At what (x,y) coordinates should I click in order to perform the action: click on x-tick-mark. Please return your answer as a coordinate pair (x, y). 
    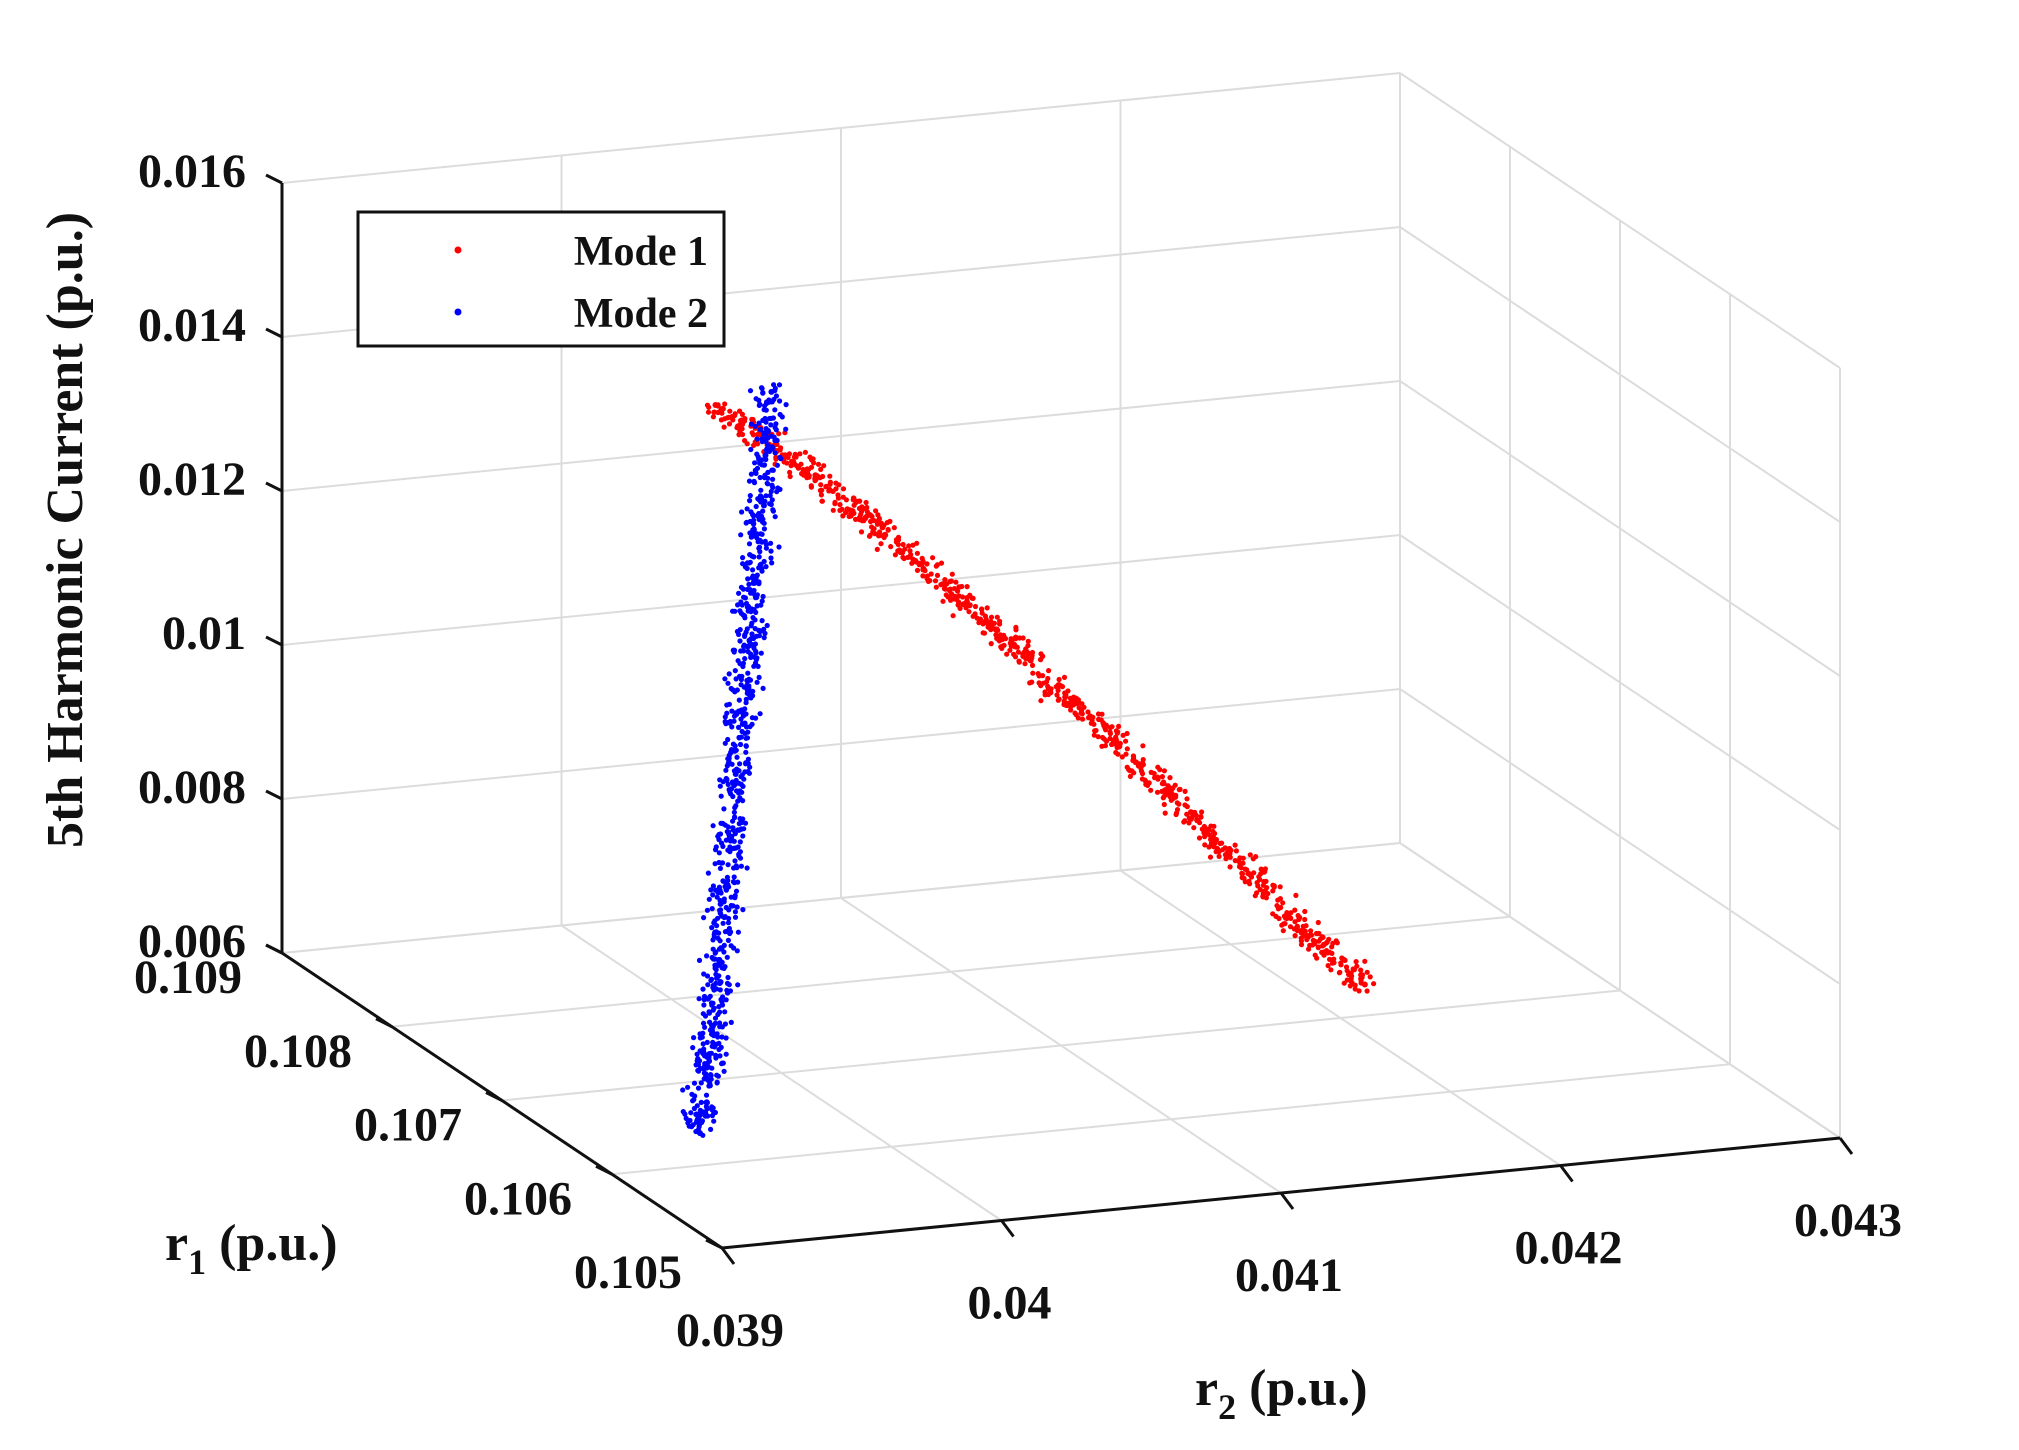
    Looking at the image, I should click on (728, 1256).